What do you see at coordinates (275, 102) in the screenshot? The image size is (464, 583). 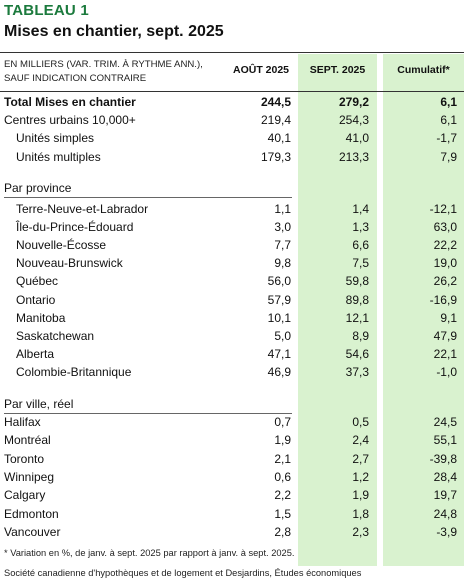 I see `aug-value: 244,5` at bounding box center [275, 102].